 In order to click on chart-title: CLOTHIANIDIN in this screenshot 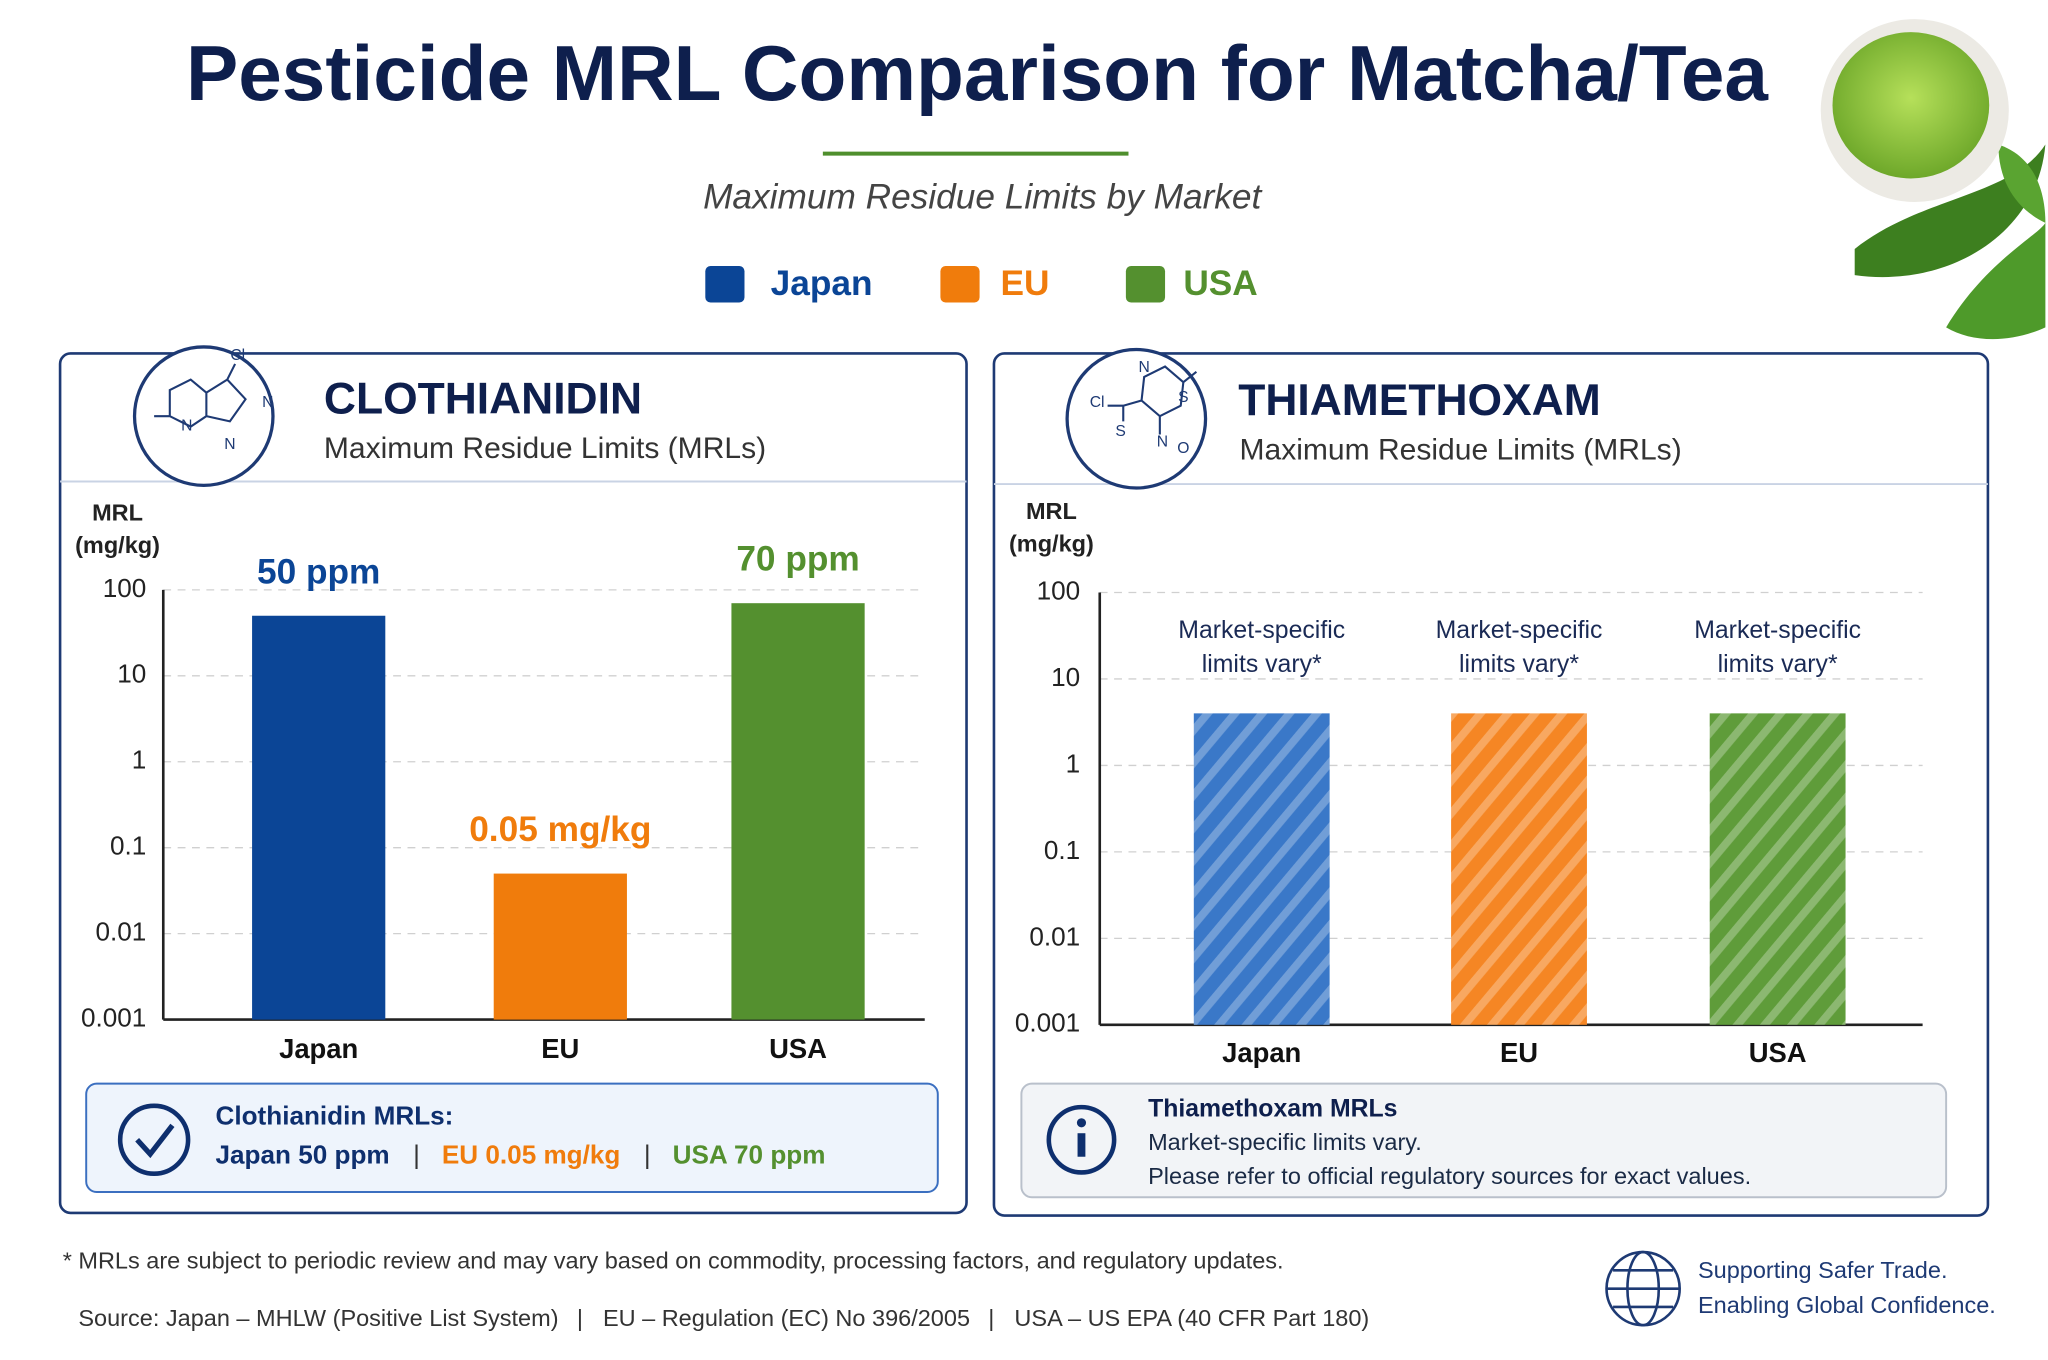, I will do `click(483, 399)`.